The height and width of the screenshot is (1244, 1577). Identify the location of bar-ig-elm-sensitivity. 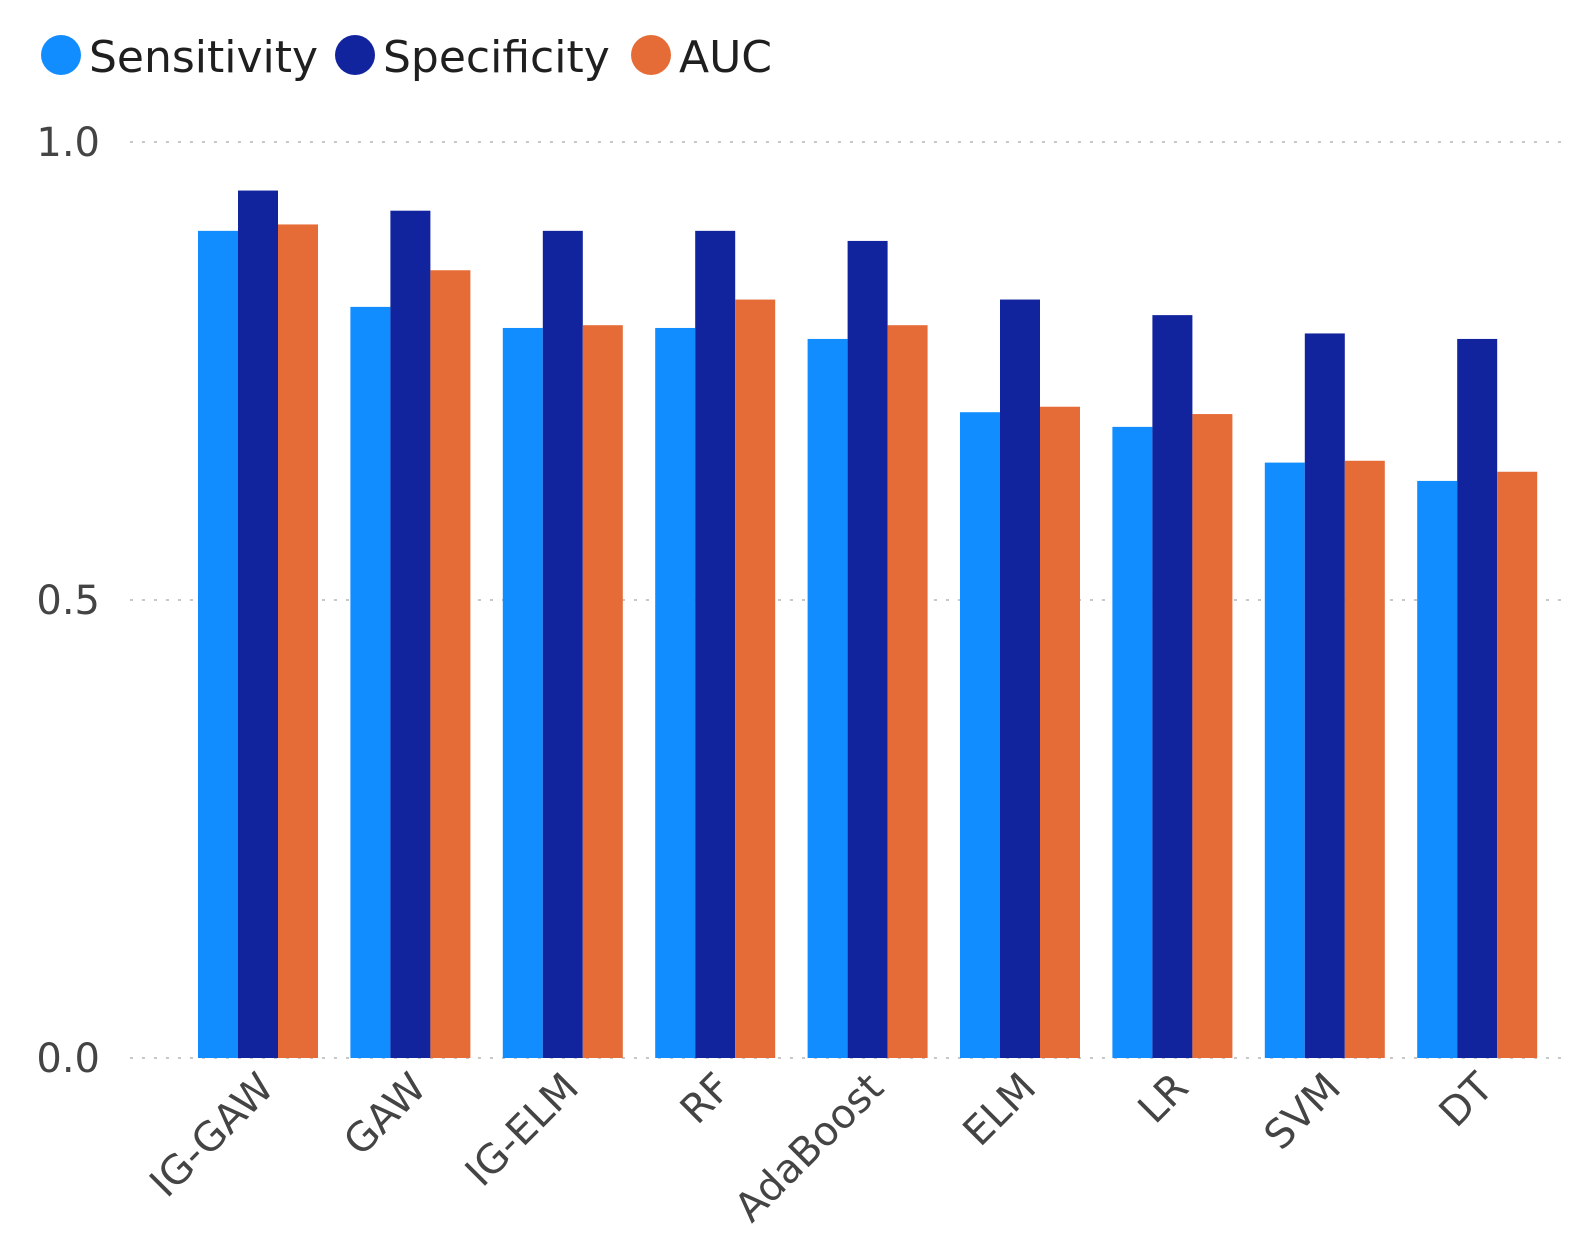
(522, 692).